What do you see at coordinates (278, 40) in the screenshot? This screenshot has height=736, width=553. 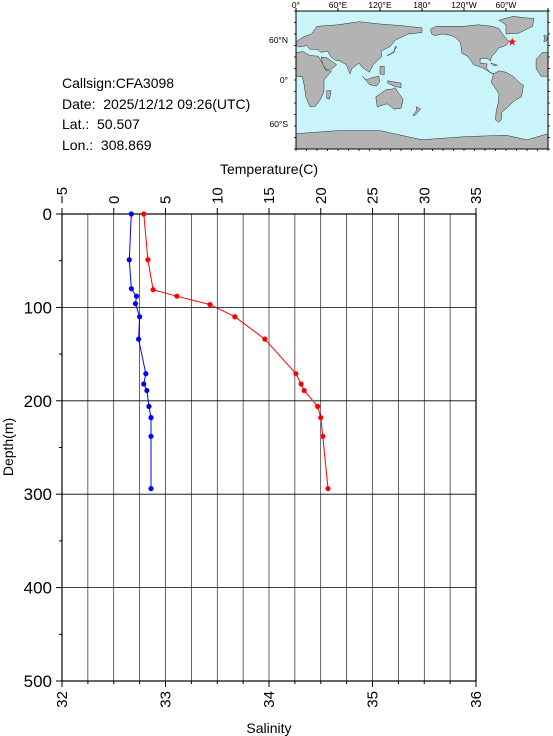 I see `map-left-label: 60°N` at bounding box center [278, 40].